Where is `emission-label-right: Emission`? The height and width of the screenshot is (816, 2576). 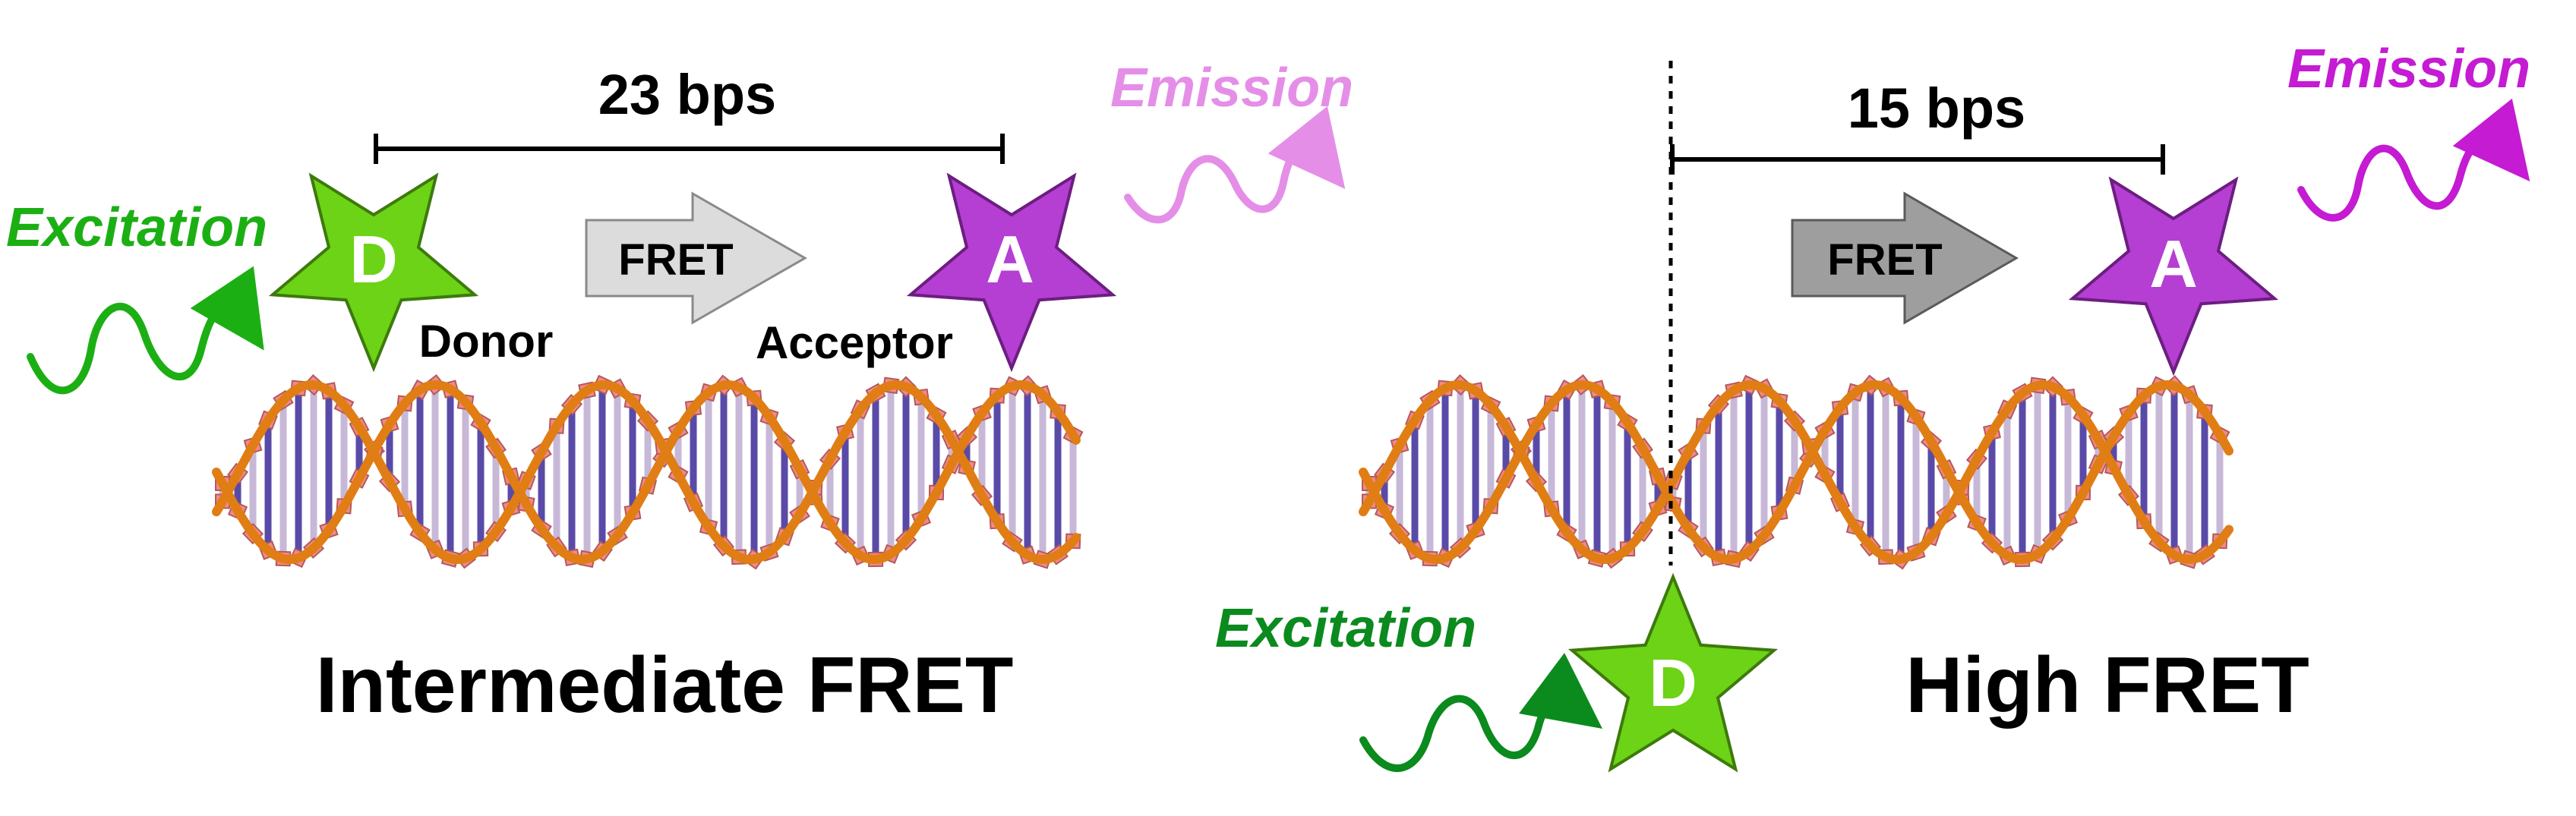
emission-label-right: Emission is located at coordinates (2408, 69).